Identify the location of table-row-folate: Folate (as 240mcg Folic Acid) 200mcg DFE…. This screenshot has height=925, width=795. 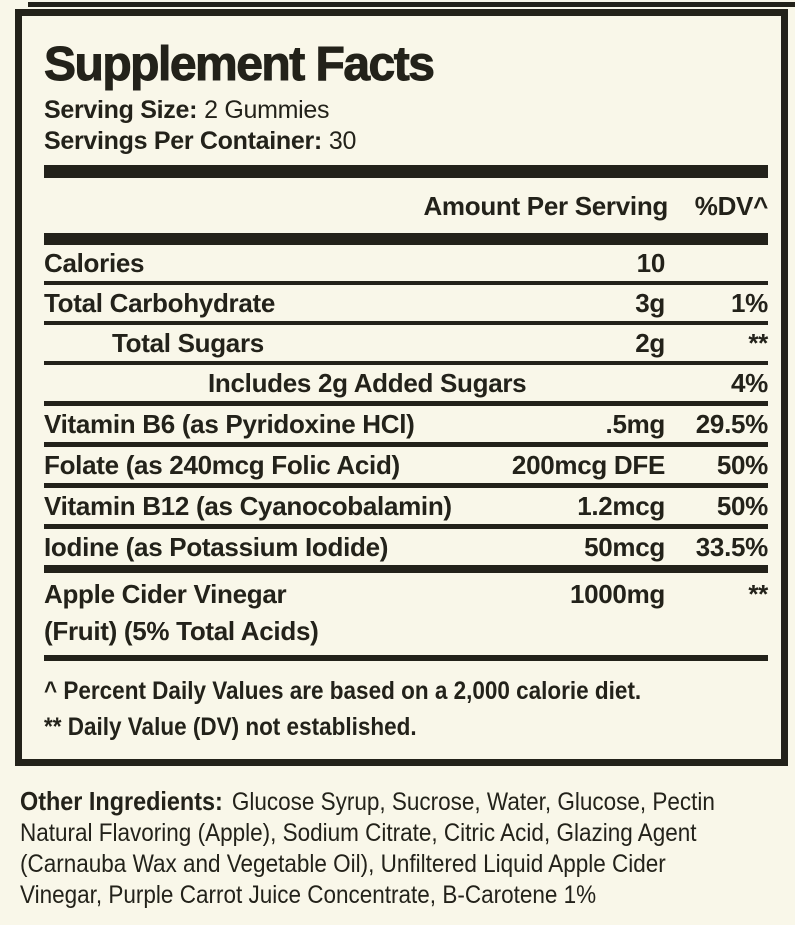
(406, 462).